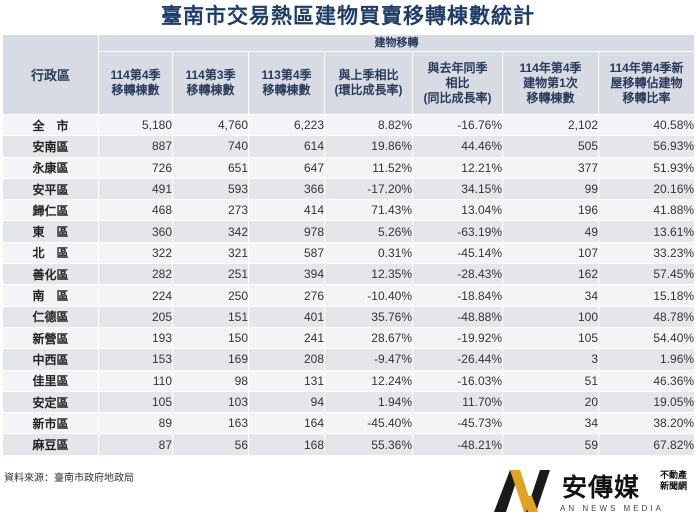  What do you see at coordinates (612, 508) in the screenshot?
I see `logo-subtitle: AN NEWS MEDIA` at bounding box center [612, 508].